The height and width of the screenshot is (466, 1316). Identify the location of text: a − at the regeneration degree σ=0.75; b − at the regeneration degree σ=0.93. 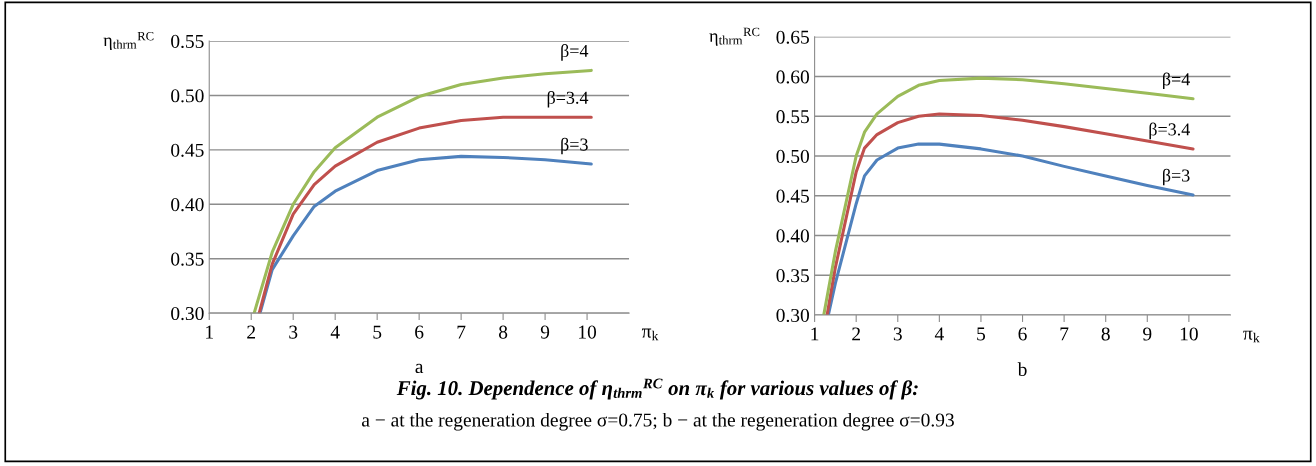
(658, 421).